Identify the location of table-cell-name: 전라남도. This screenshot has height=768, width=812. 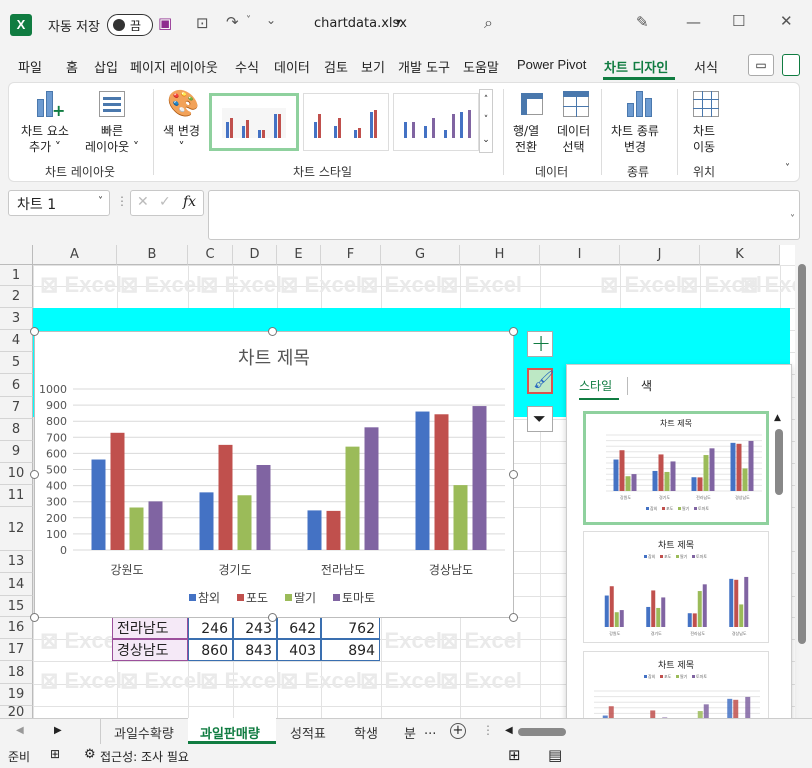
(150, 628).